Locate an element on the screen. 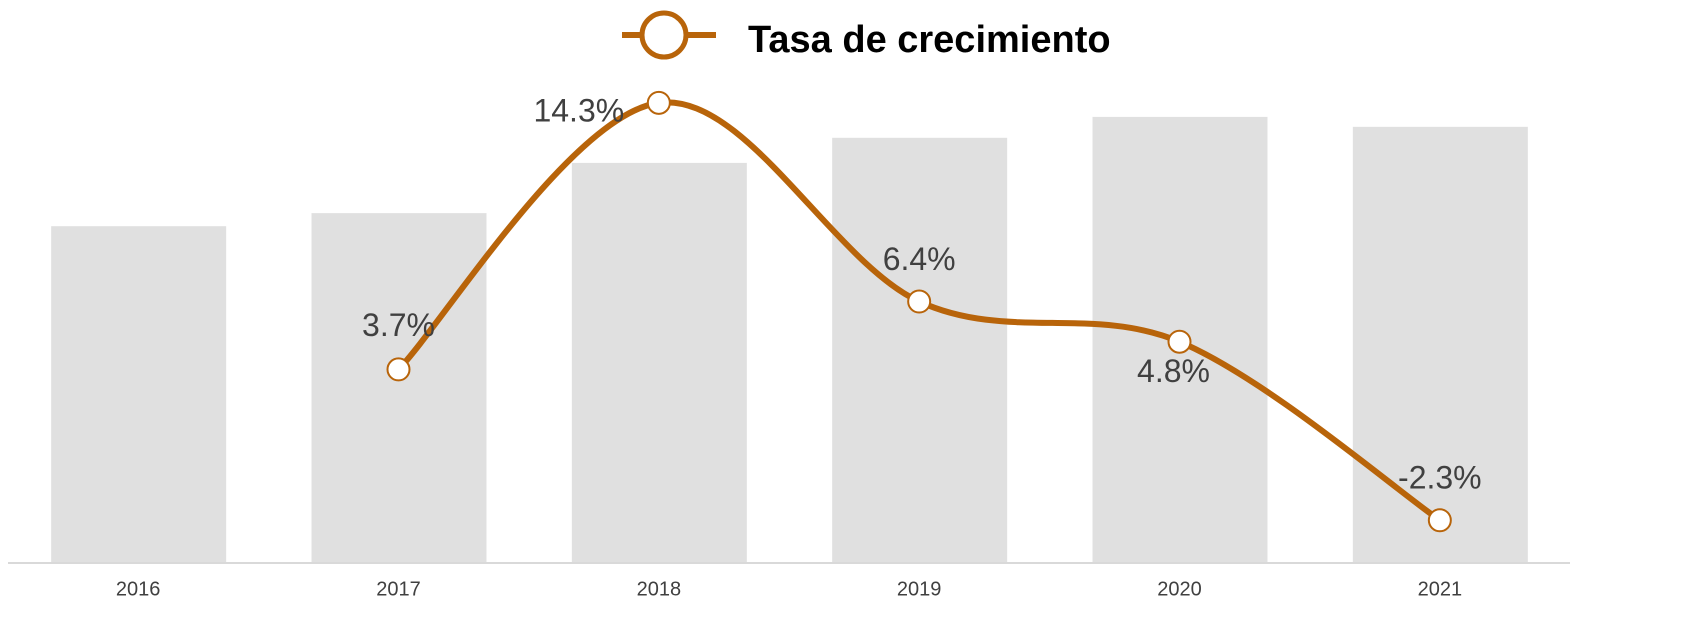  x-tick-label: 2017 is located at coordinates (398, 589).